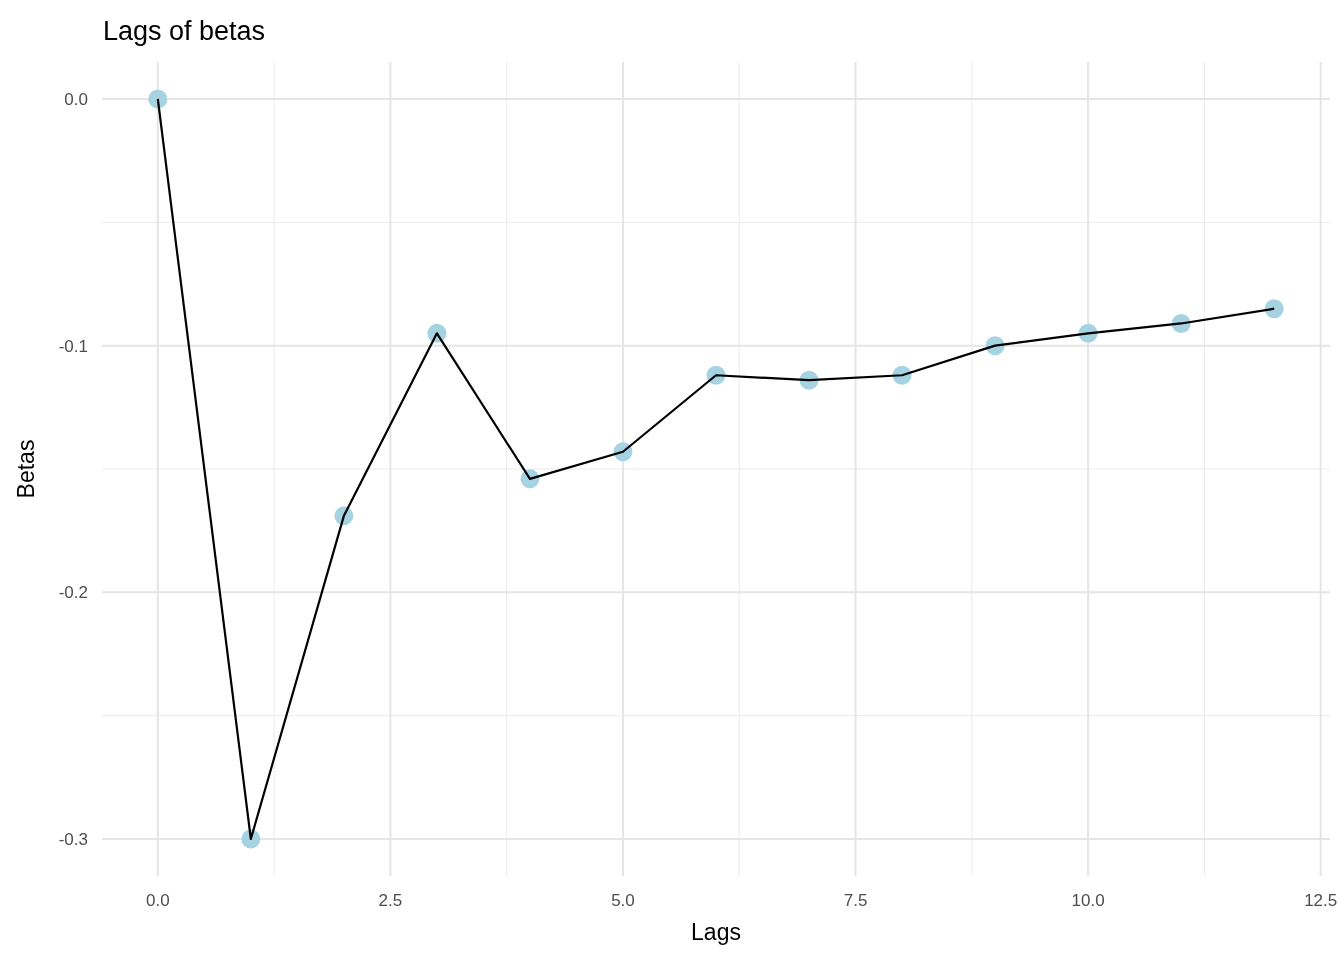  What do you see at coordinates (623, 900) in the screenshot?
I see `x-tick-label: 5.0` at bounding box center [623, 900].